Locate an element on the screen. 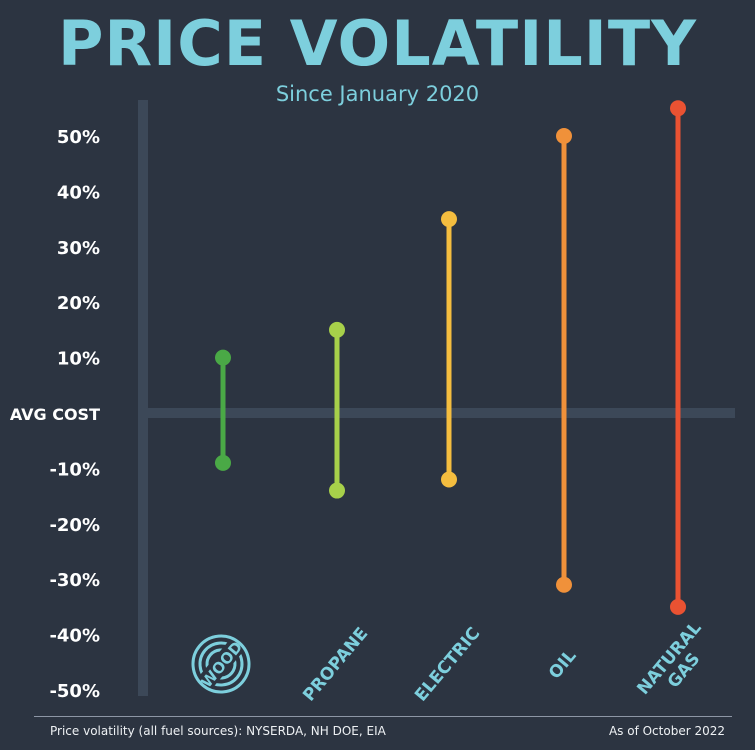  footer-divider is located at coordinates (383, 716).